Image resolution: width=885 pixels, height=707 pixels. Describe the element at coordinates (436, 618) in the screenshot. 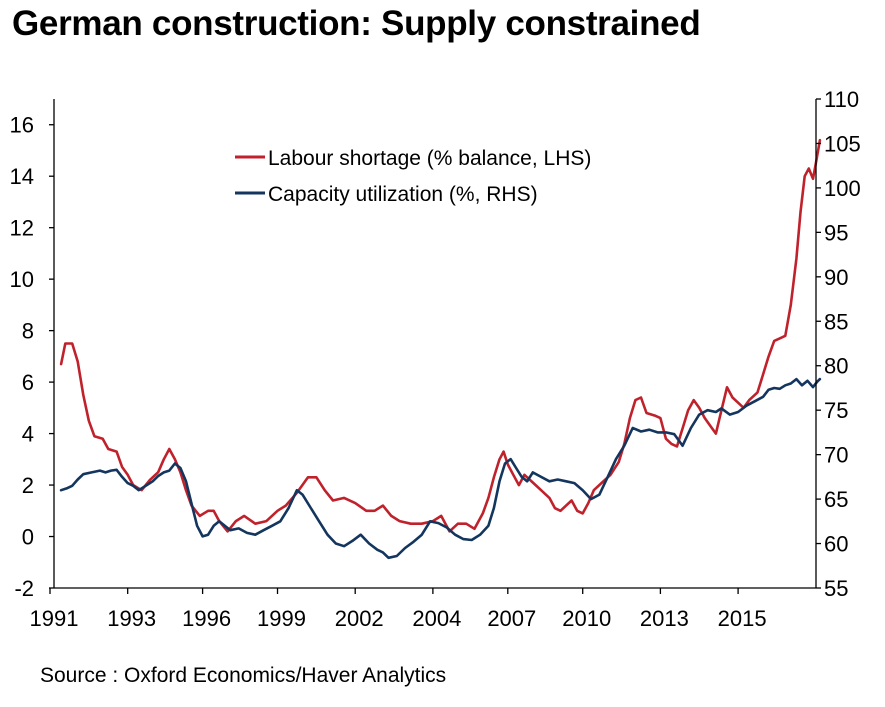

I see `x-tick-label: 2004` at that location.